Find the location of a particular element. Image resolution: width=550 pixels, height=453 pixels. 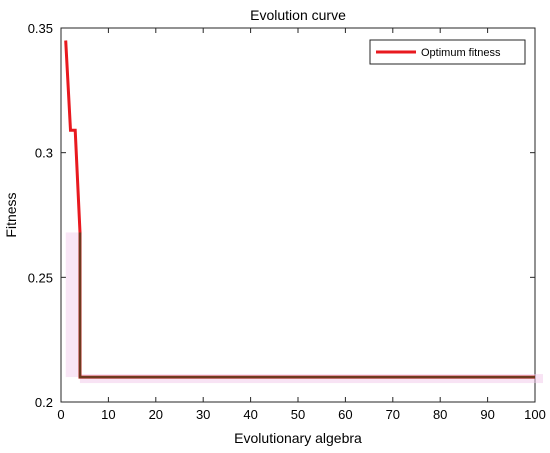

y-axis-label: Fitness is located at coordinates (11, 214).